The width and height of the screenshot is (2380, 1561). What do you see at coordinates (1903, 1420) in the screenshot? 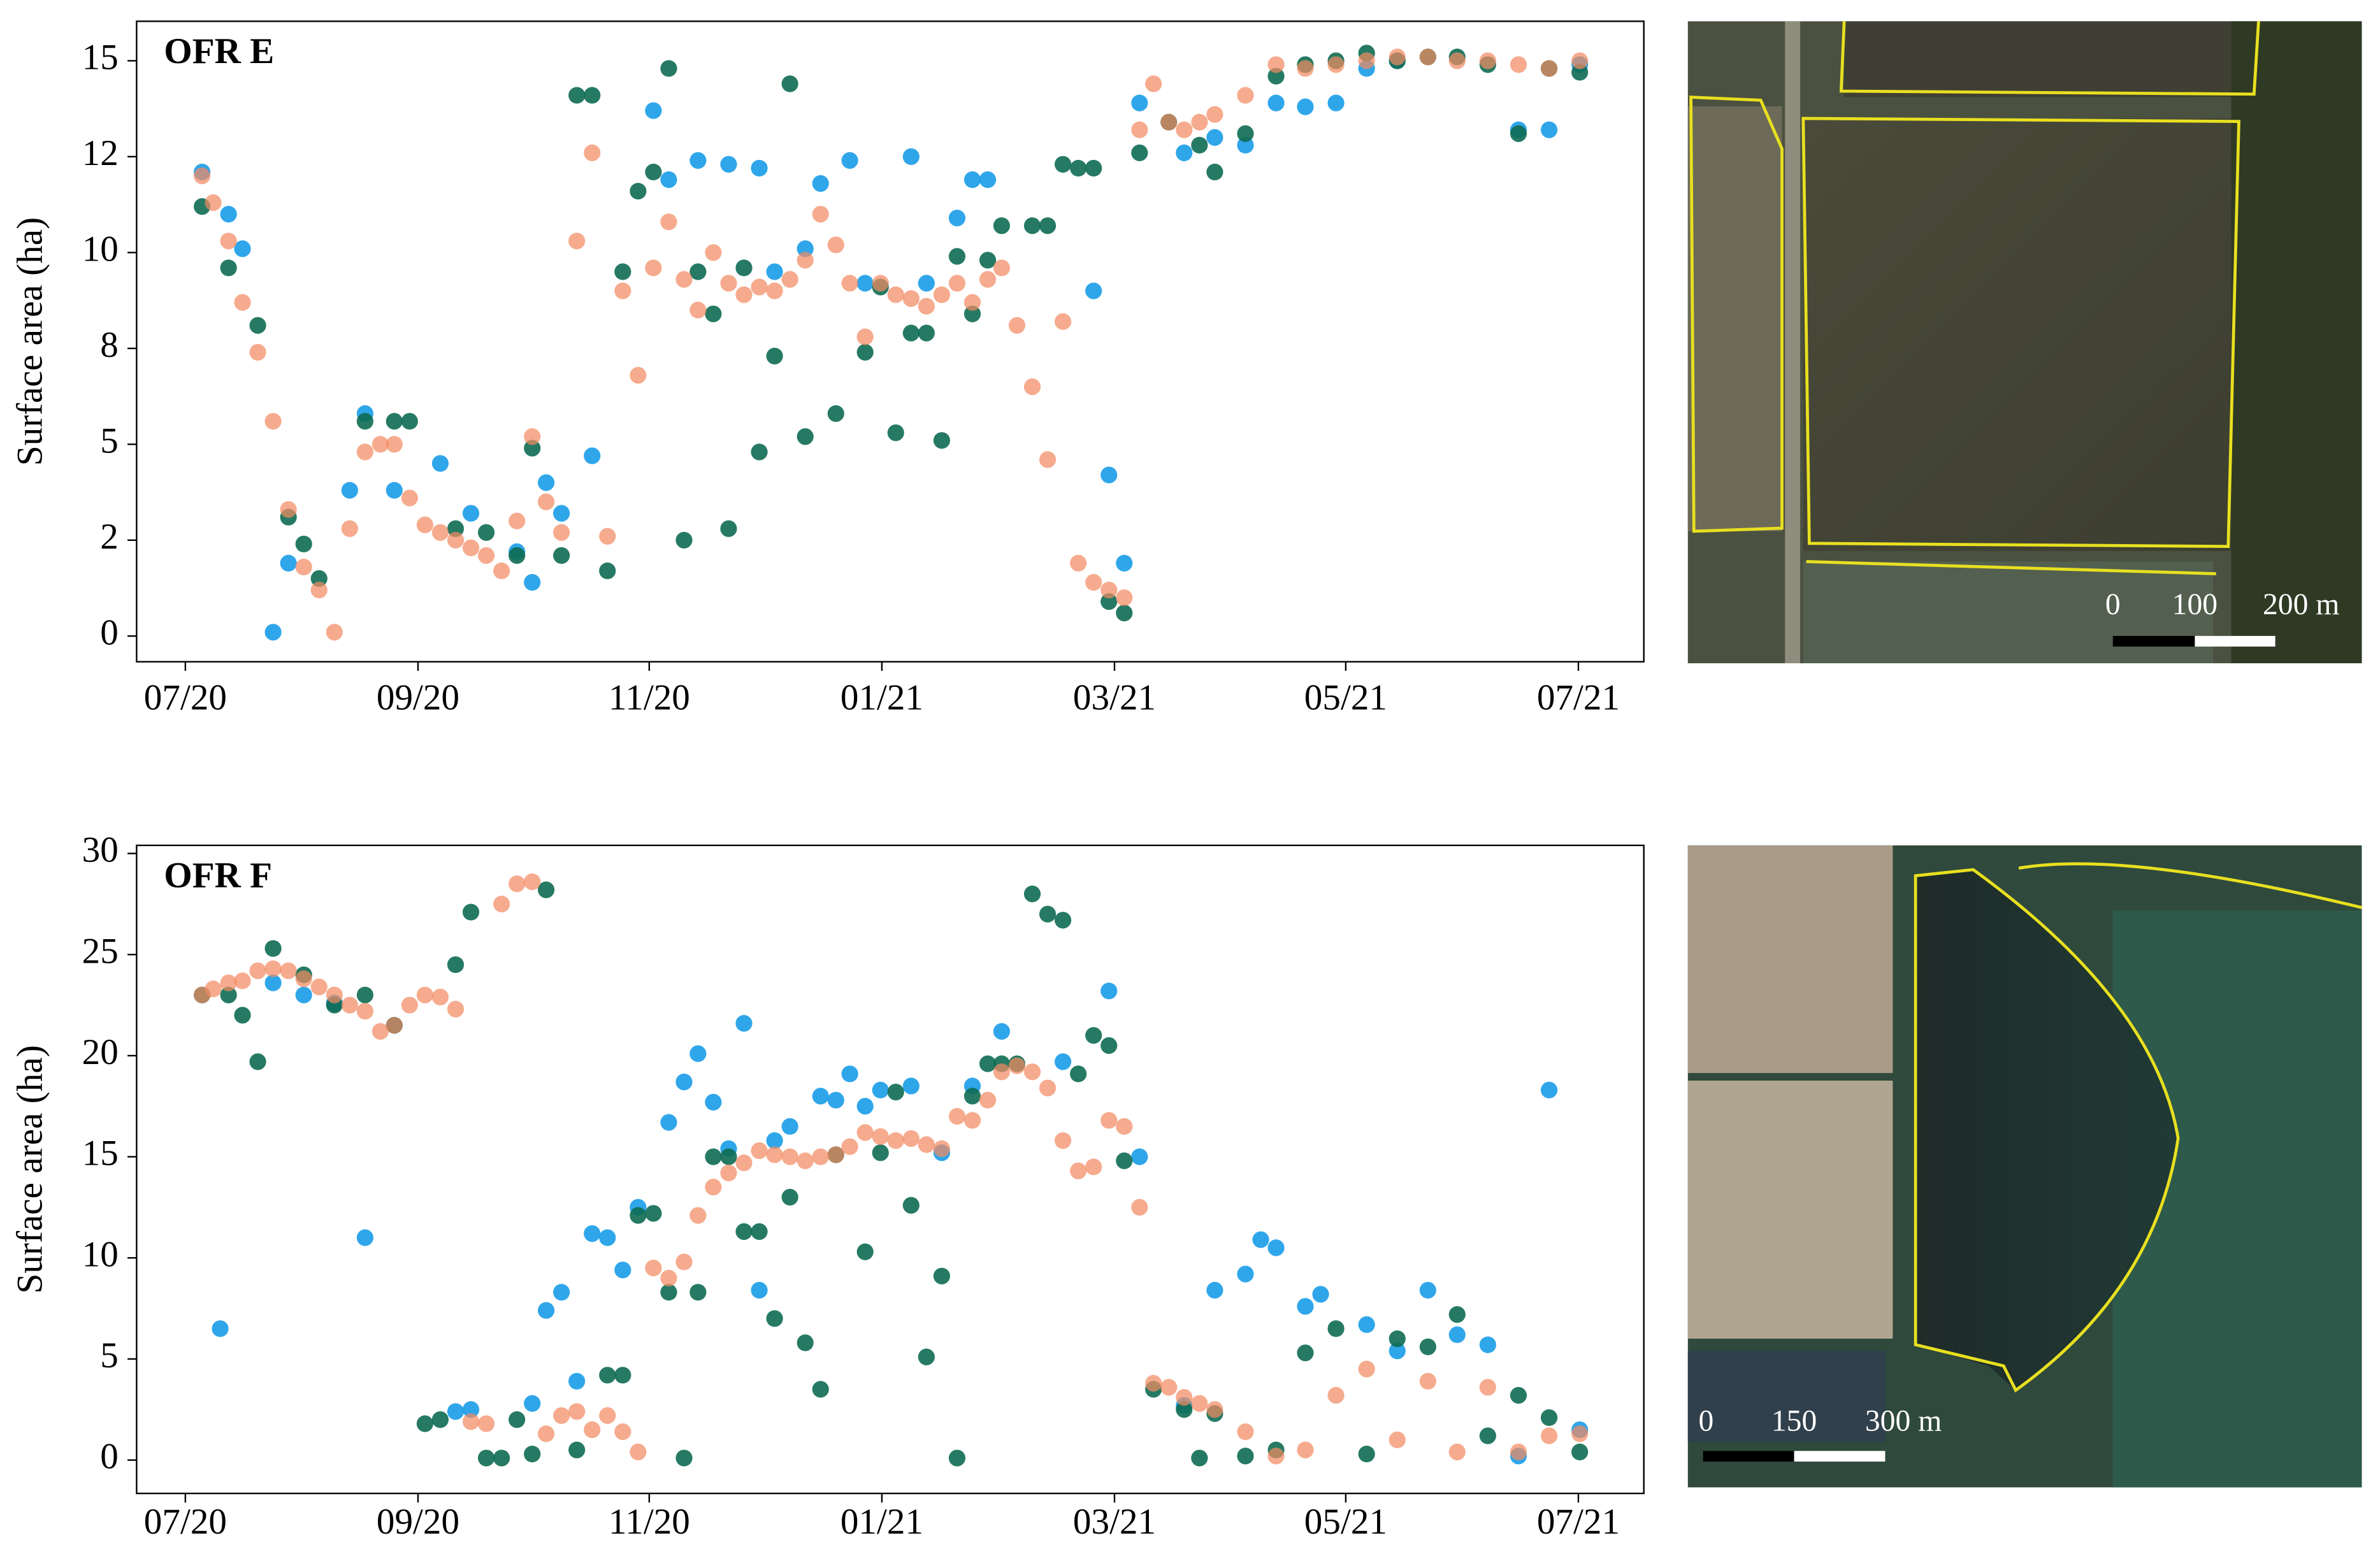
I see `scale-label: 300 m` at bounding box center [1903, 1420].